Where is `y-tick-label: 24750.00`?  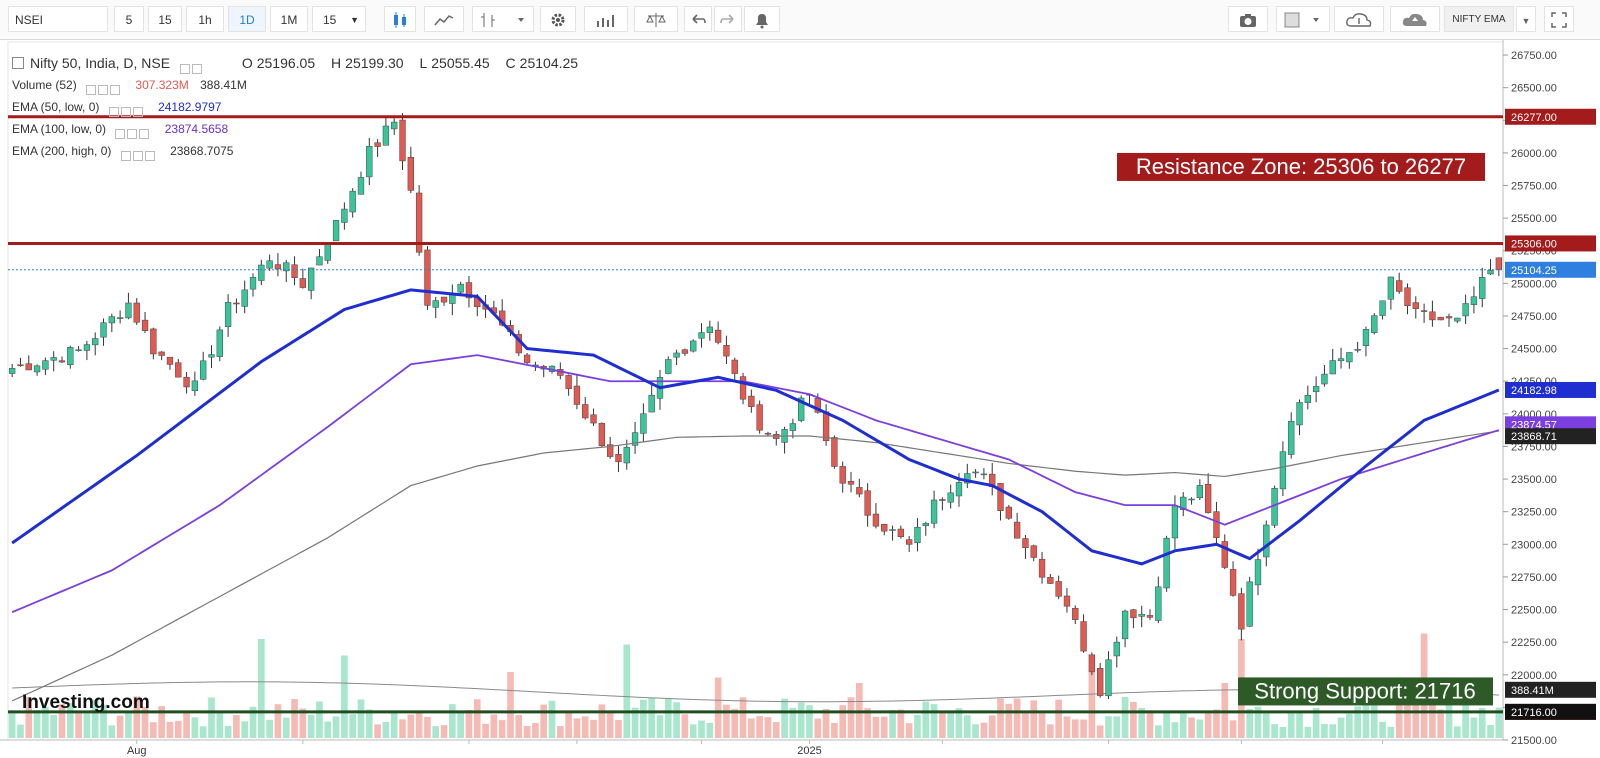 y-tick-label: 24750.00 is located at coordinates (1534, 317).